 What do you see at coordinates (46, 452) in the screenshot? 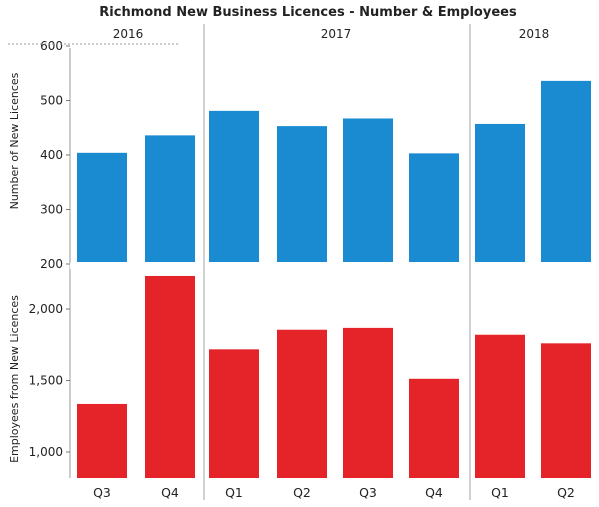
I see `y-tick-label: 1,000` at bounding box center [46, 452].